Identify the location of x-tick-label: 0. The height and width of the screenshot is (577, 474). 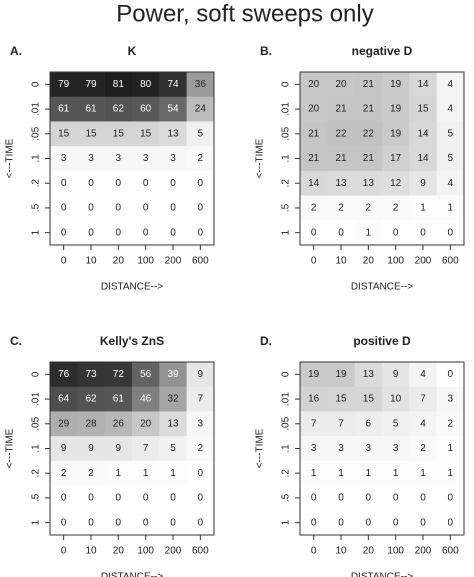
(314, 551).